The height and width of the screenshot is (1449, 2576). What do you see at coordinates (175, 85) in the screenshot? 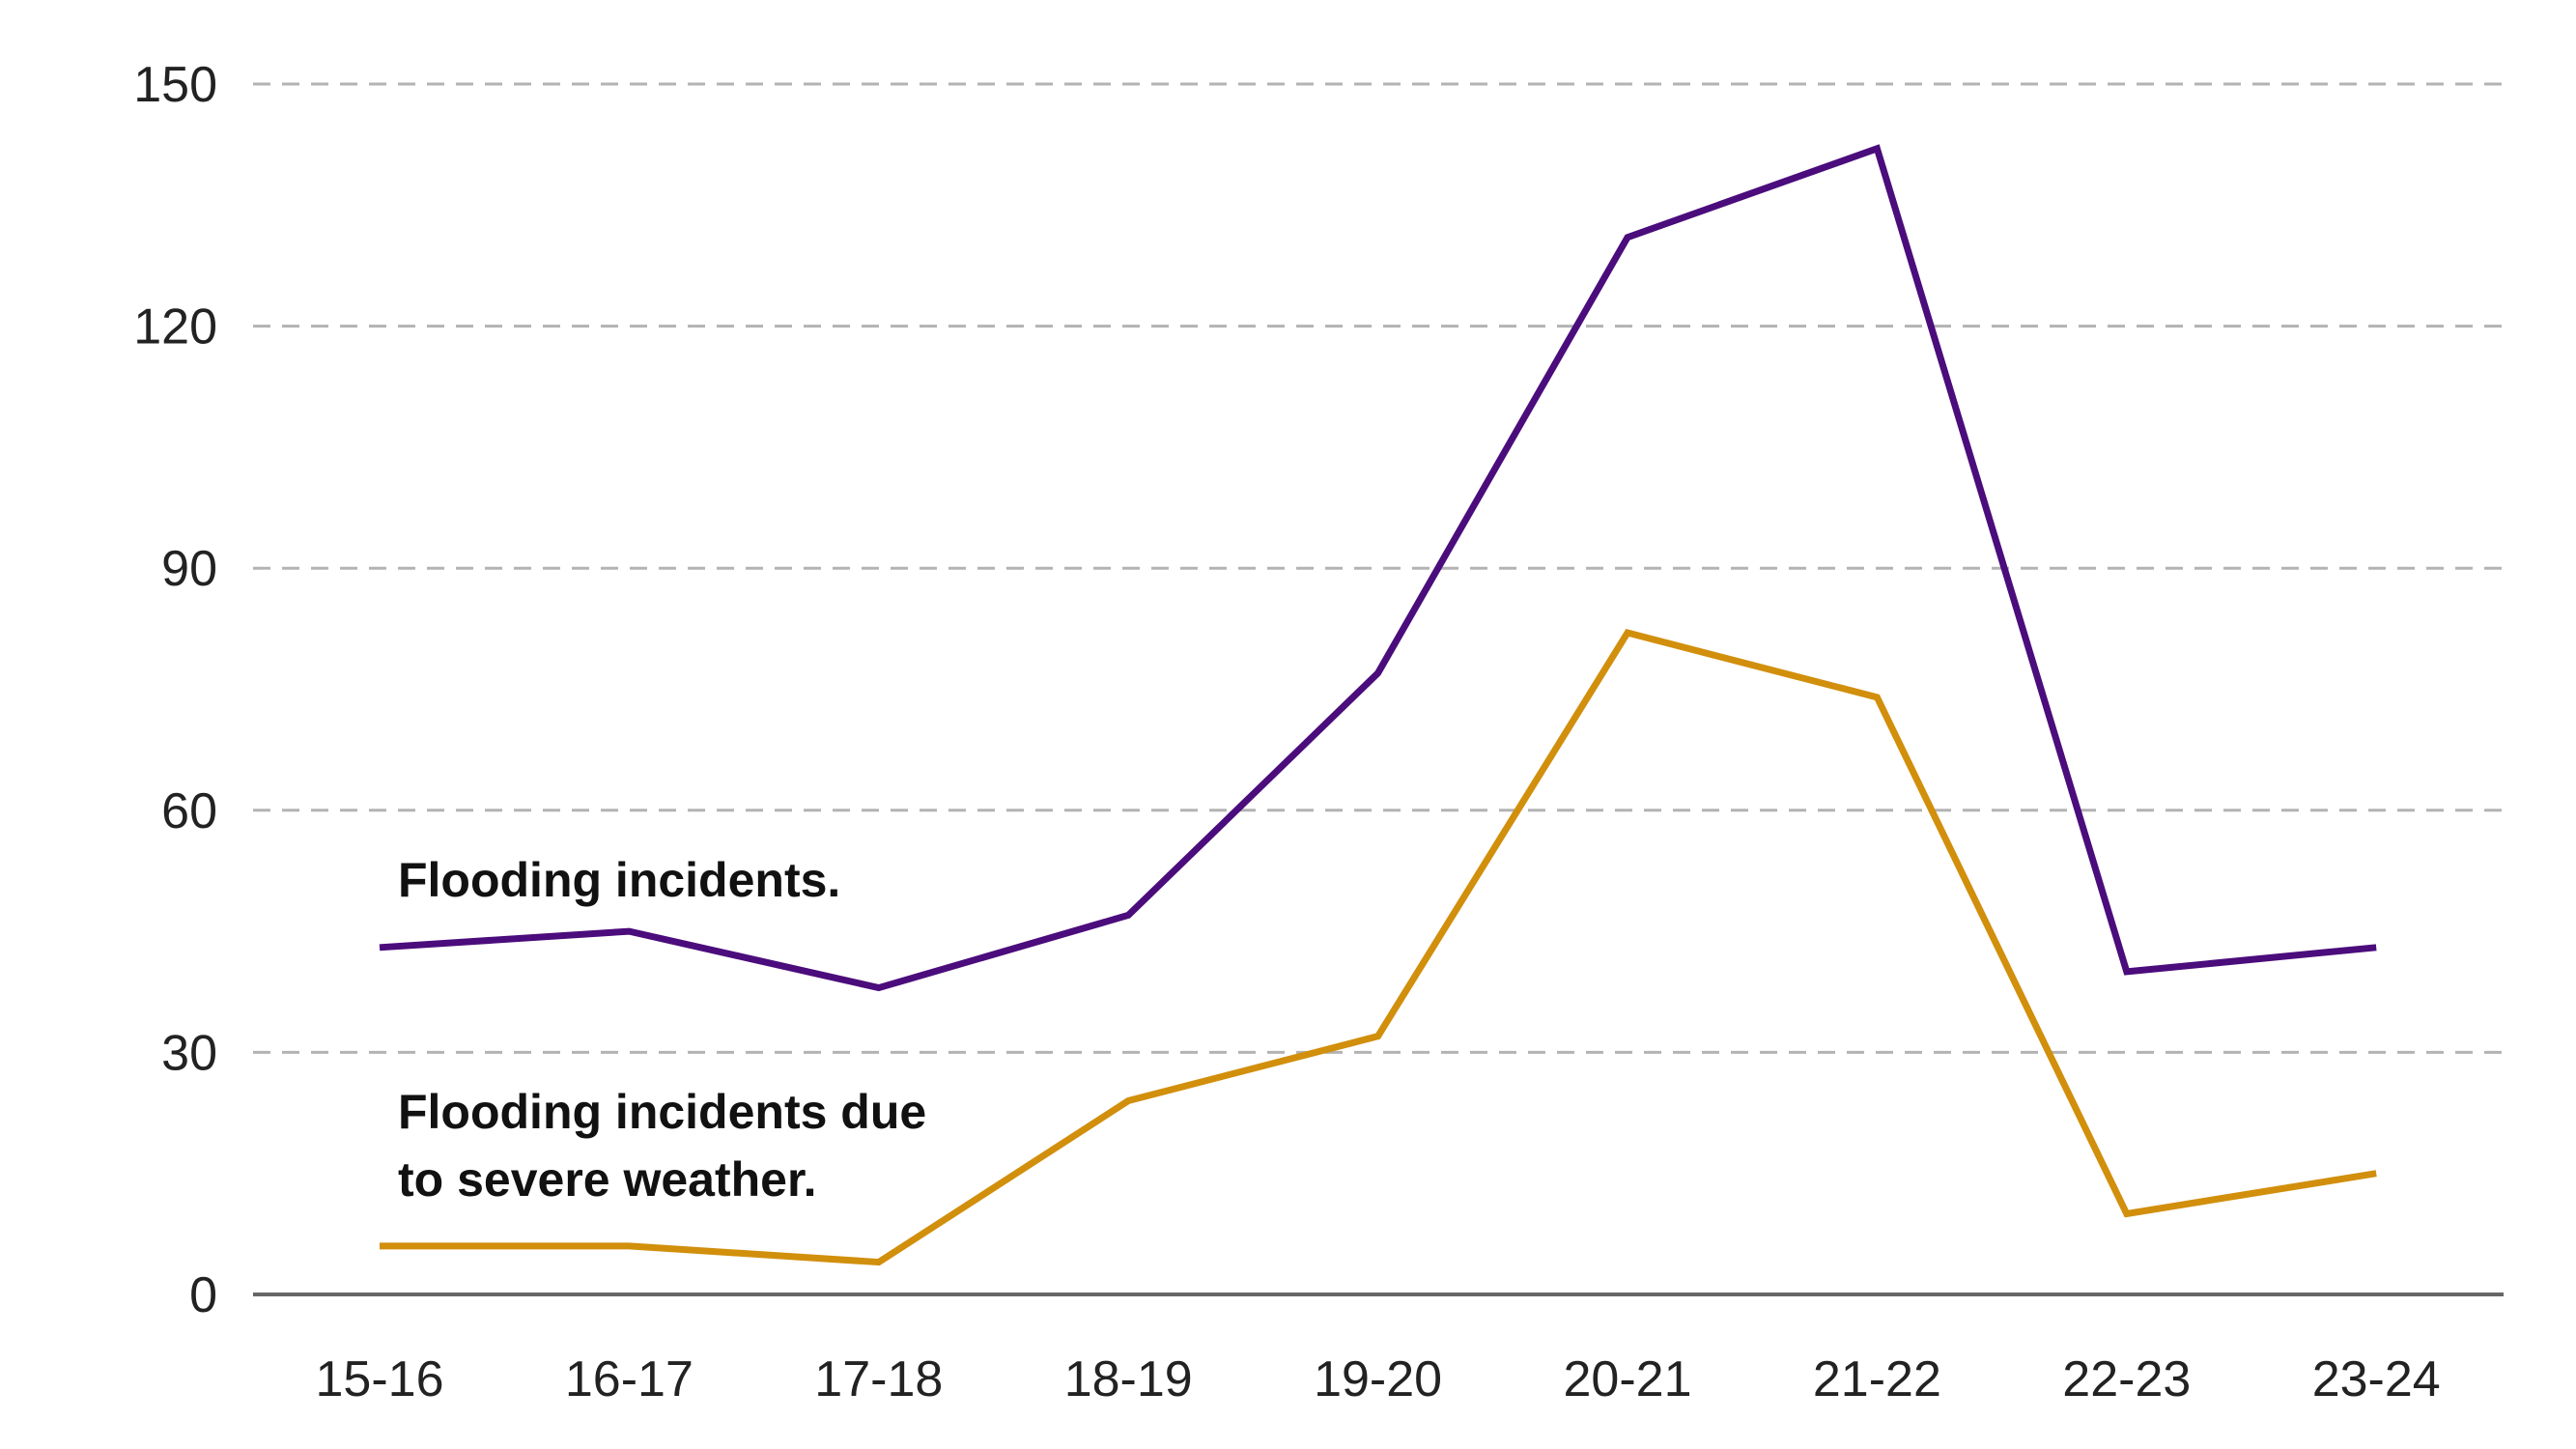
I see `y-tick-label: 150` at bounding box center [175, 85].